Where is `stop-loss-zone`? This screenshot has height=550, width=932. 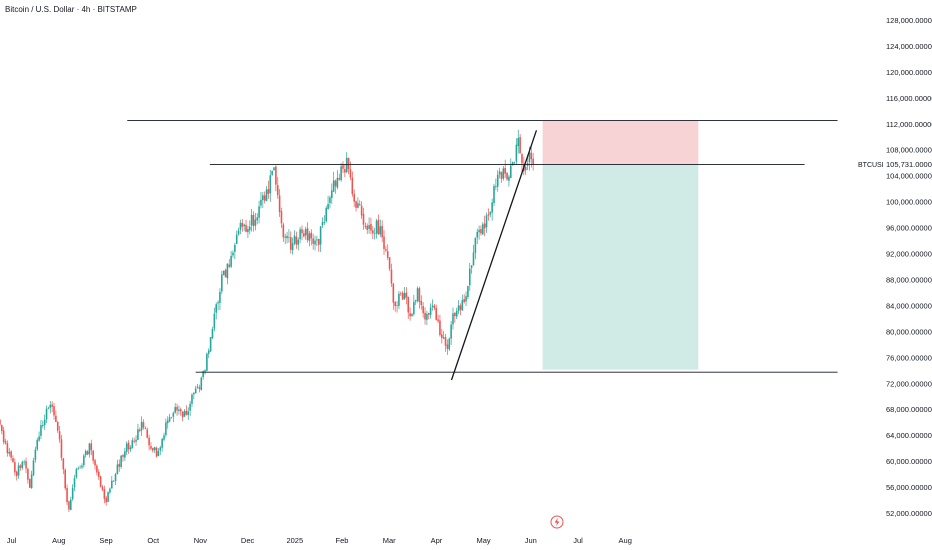 stop-loss-zone is located at coordinates (620, 142).